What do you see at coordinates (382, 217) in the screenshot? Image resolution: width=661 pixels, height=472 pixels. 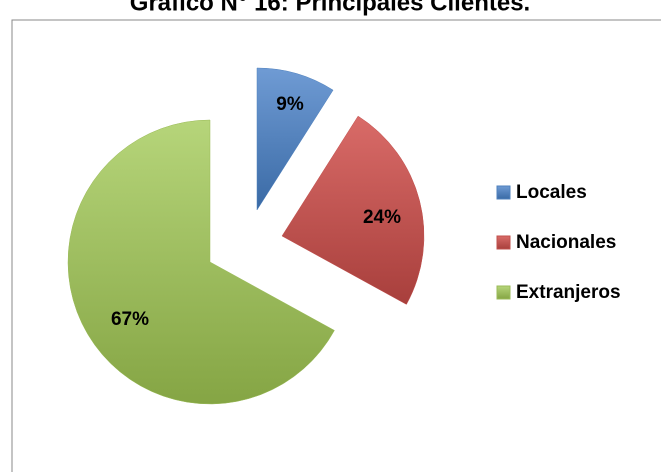 I see `data-label: 24%` at bounding box center [382, 217].